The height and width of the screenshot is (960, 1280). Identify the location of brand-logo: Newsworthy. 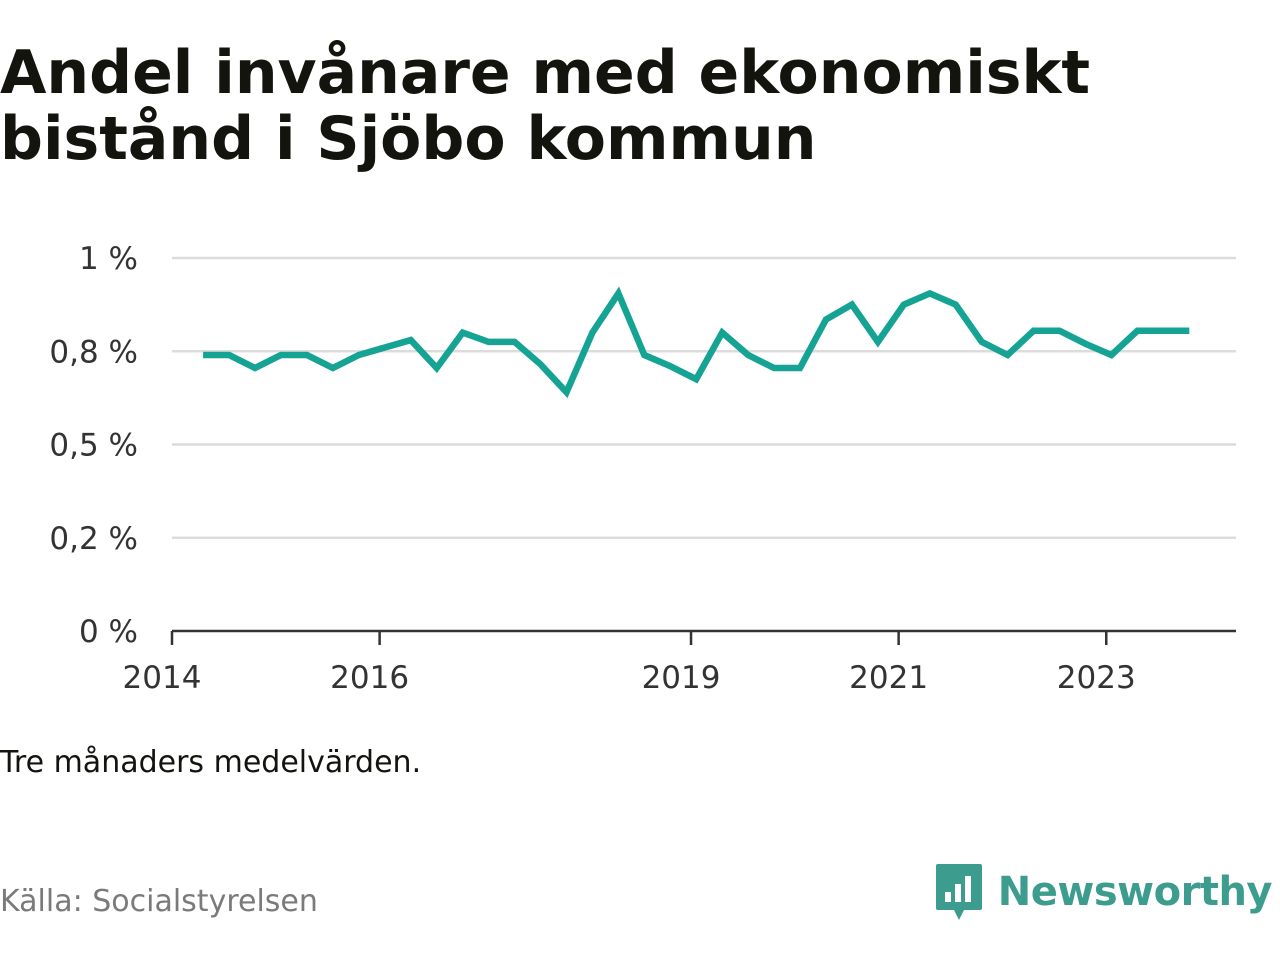
(1103, 892).